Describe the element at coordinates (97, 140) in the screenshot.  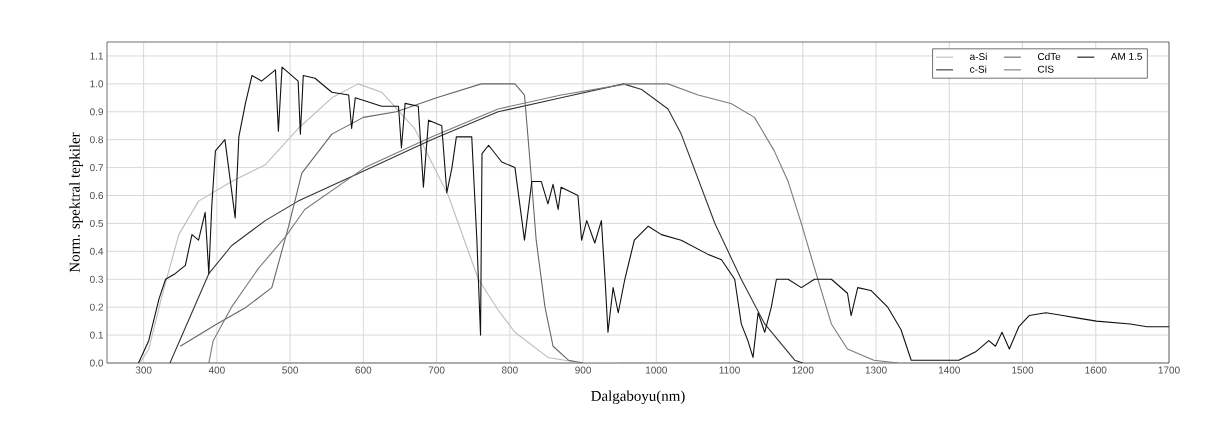
I see `y-tick-label: 0.8` at that location.